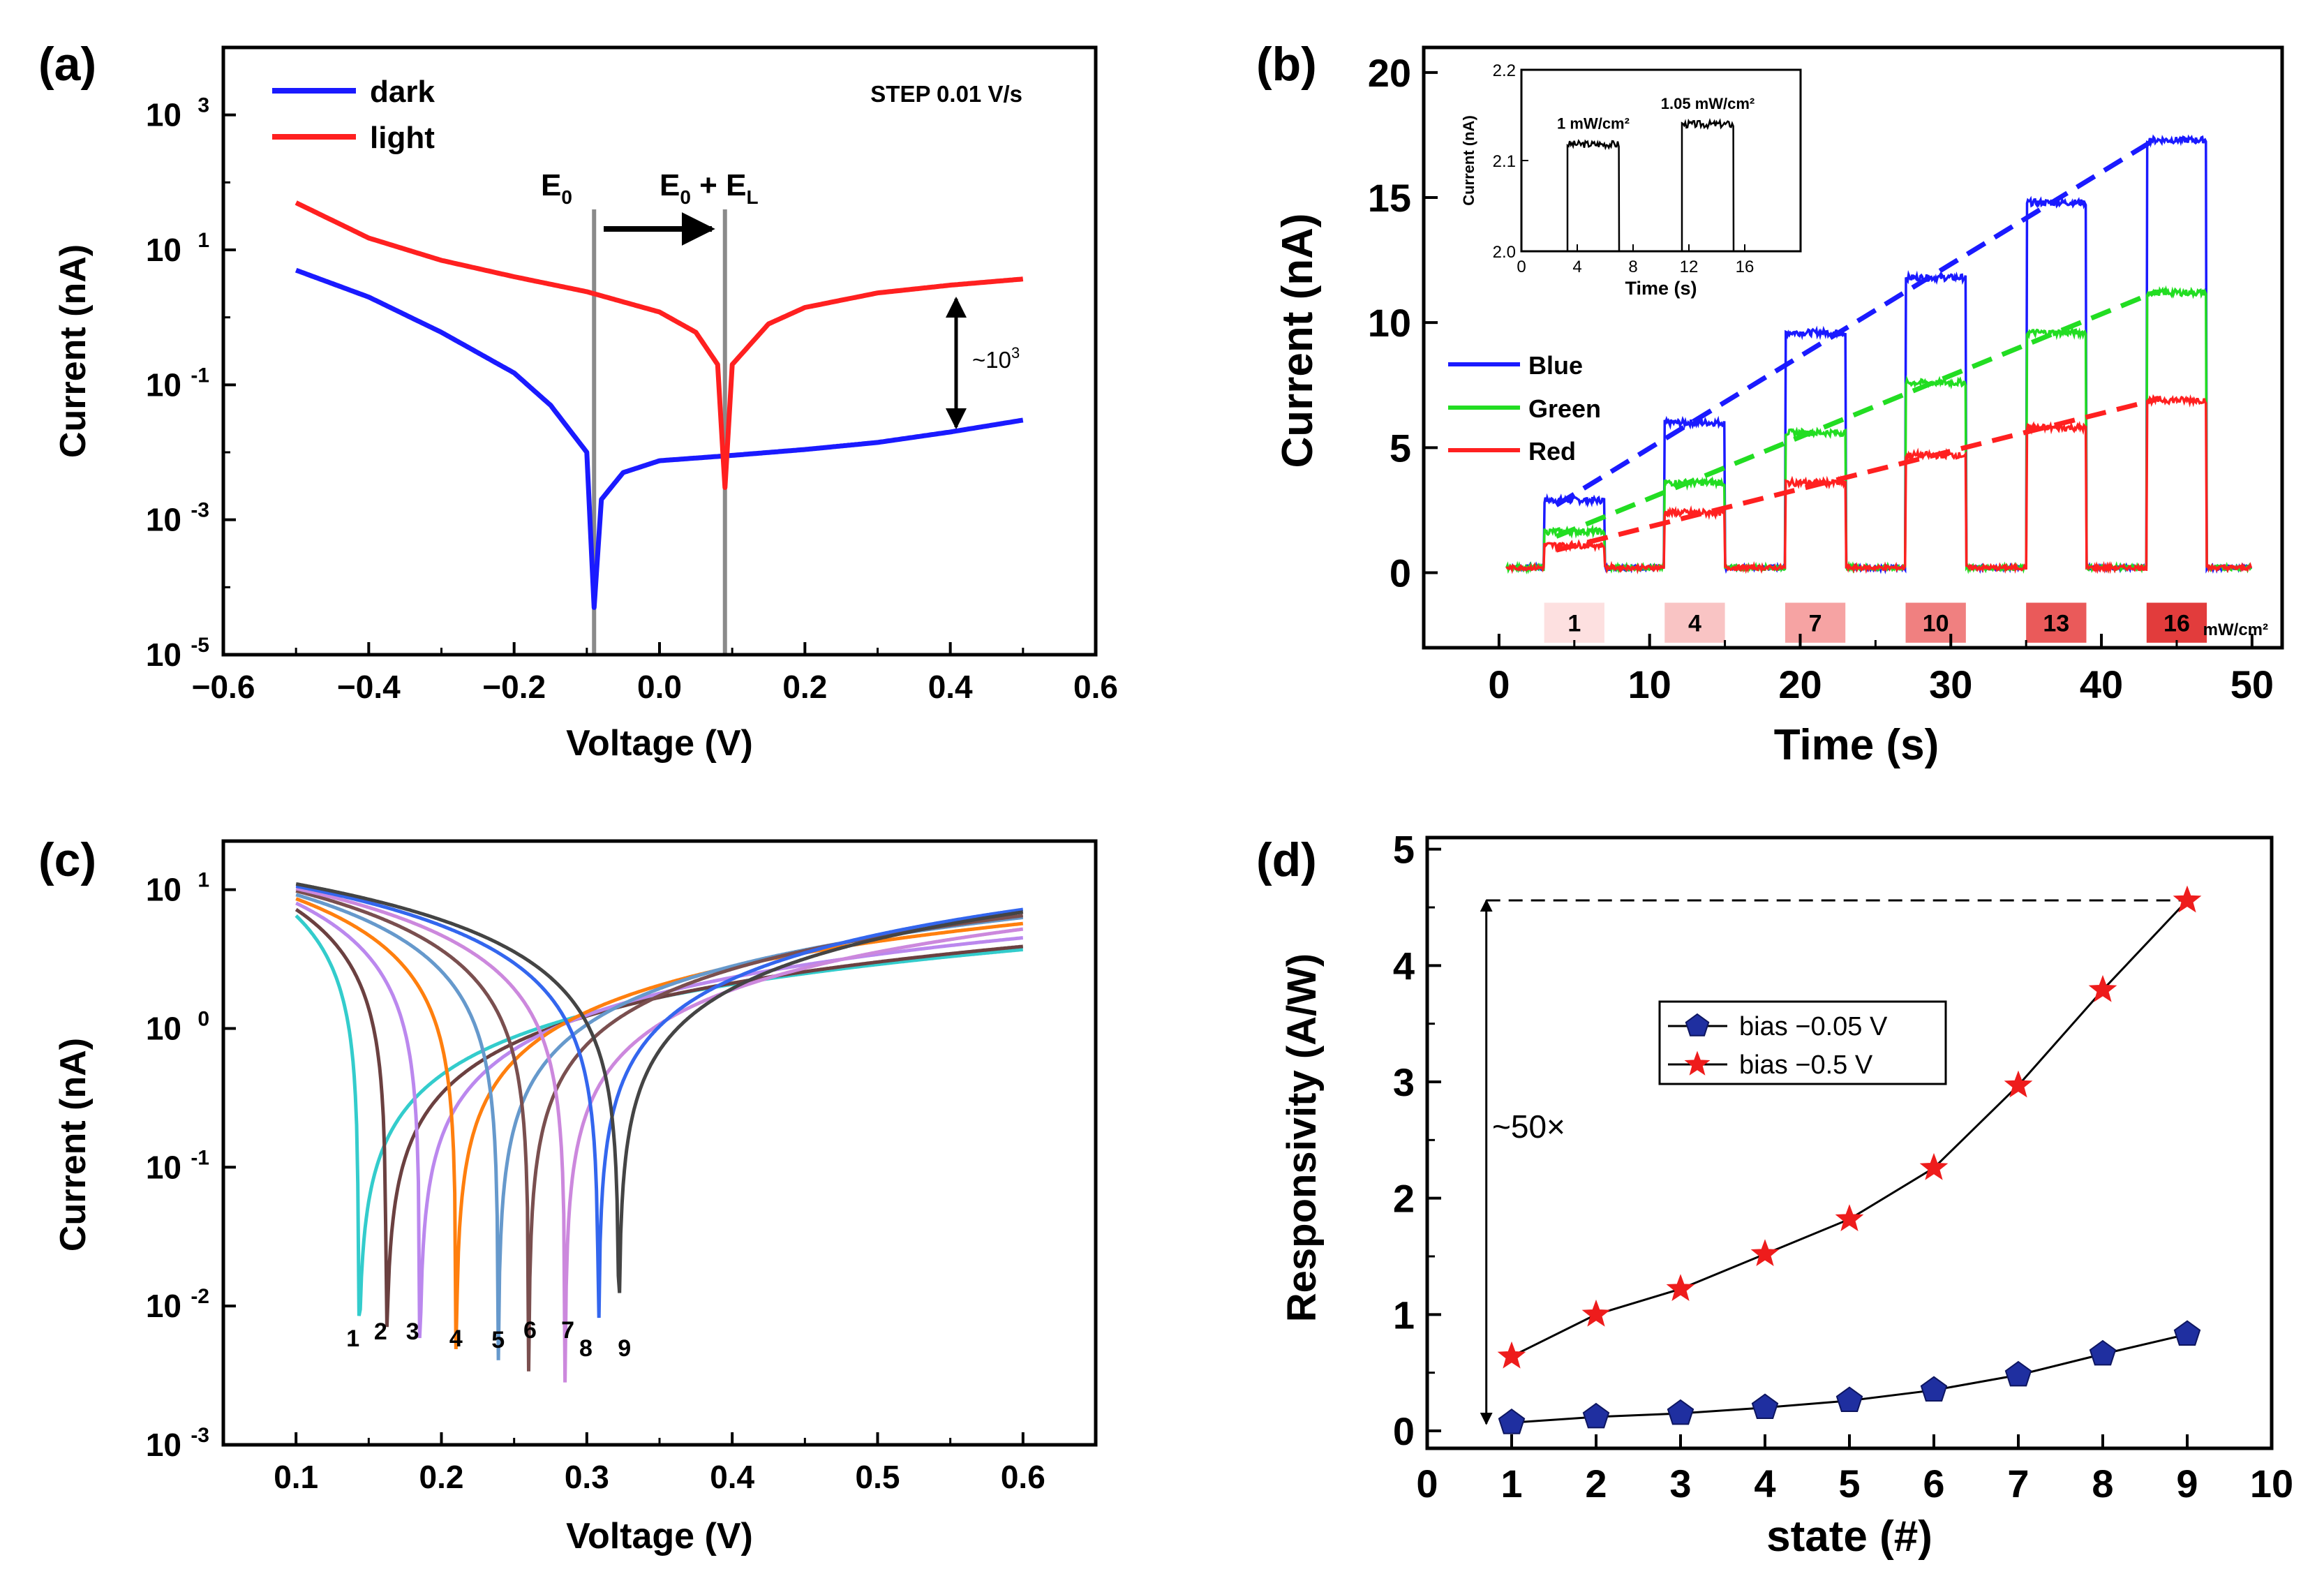 This screenshot has height=1590, width=2324. I want to click on panel-a-label: (a), so click(67, 64).